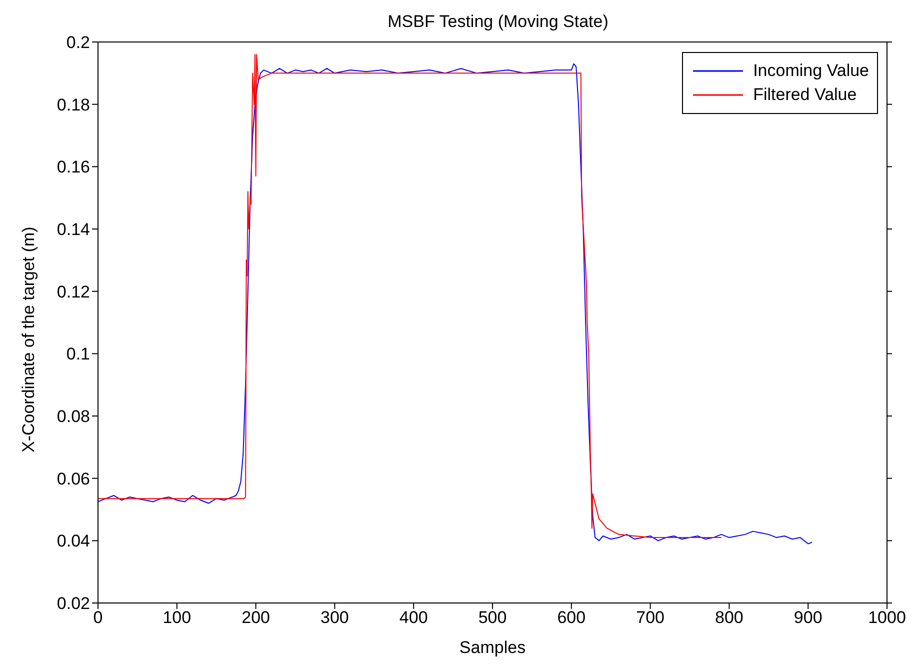 This screenshot has height=671, width=917. Describe the element at coordinates (78, 42) in the screenshot. I see `y-tick-label: 0.2` at that location.